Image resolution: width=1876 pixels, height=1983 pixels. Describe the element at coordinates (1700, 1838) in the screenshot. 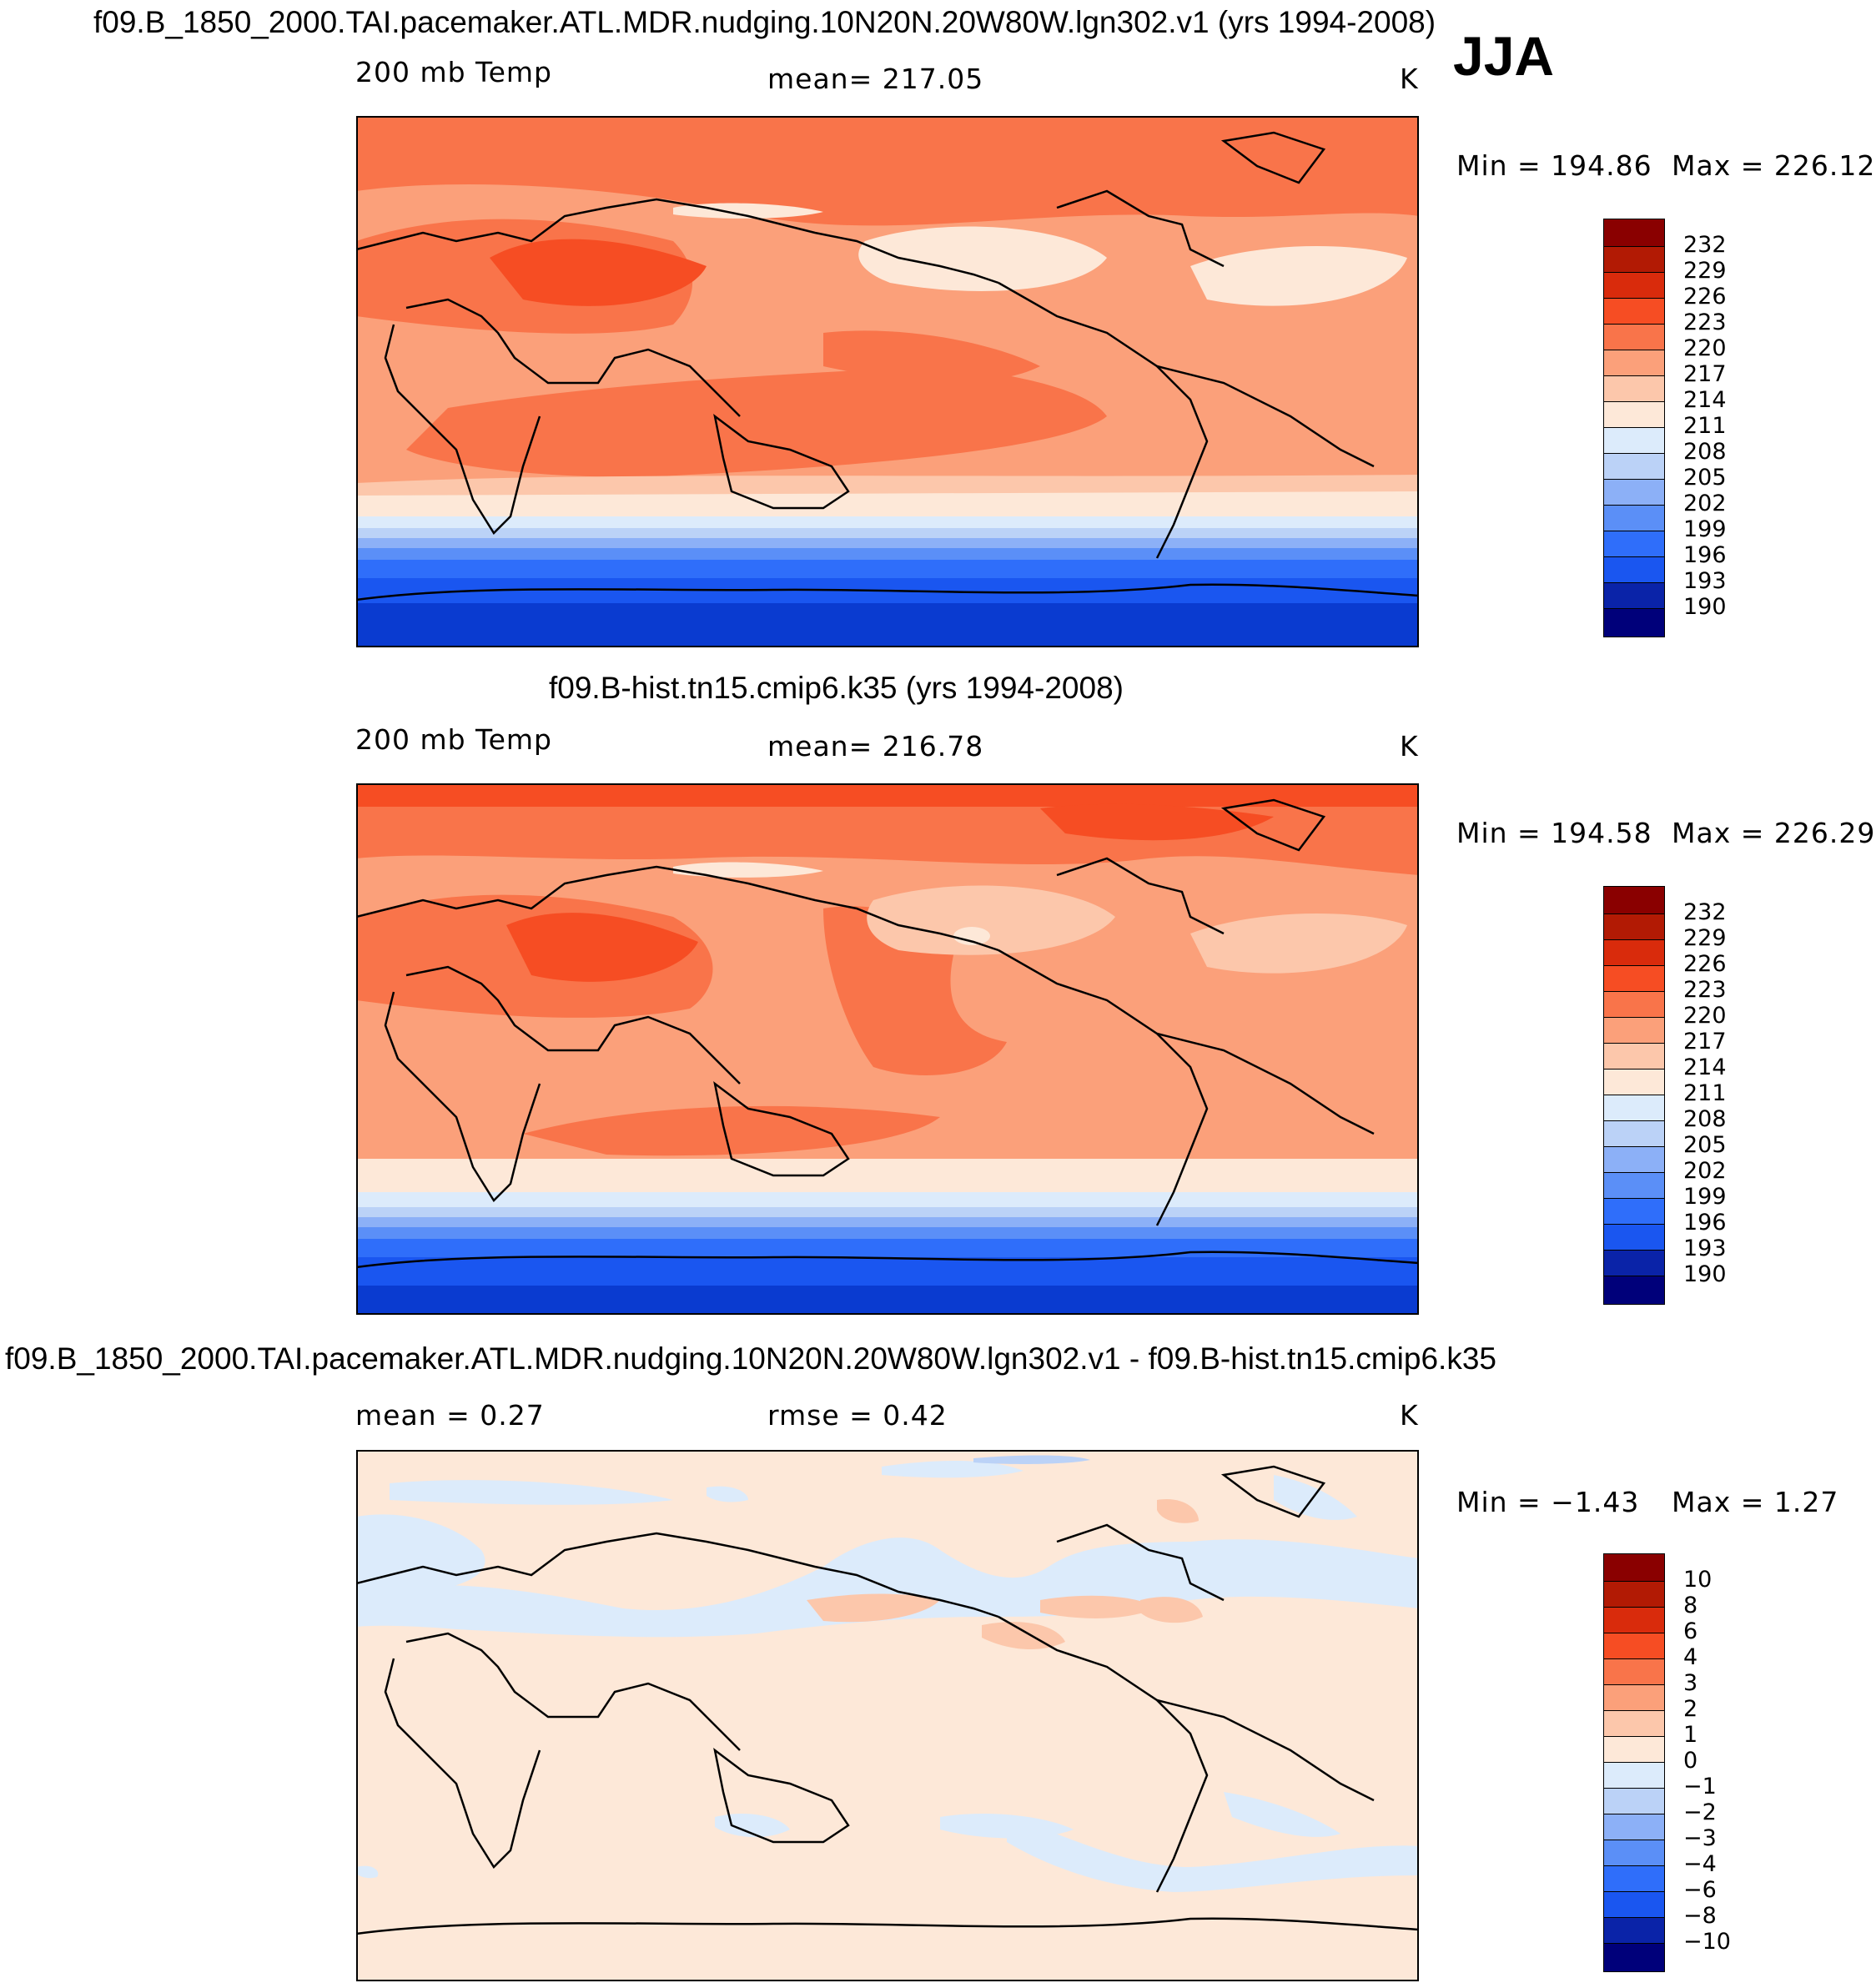

I see `tick-label: −3` at that location.